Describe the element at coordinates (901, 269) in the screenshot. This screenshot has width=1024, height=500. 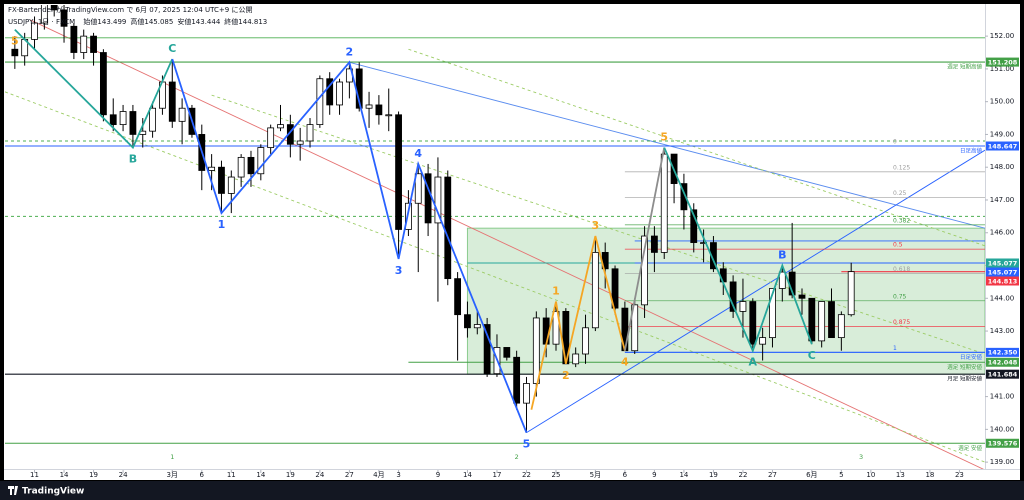
I see `fib-label: 0.618` at that location.